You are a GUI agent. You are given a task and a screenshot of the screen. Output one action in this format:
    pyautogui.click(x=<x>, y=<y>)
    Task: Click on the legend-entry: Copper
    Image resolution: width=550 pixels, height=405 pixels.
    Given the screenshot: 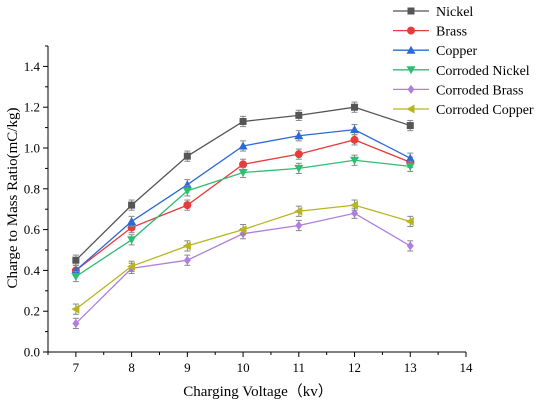 What is the action you would take?
    pyautogui.click(x=435, y=51)
    